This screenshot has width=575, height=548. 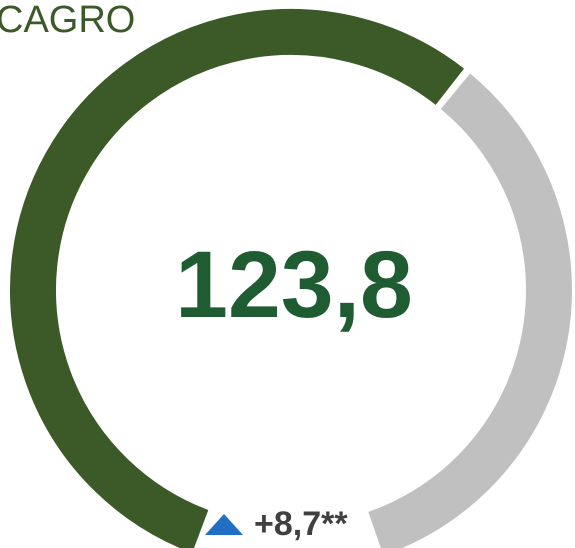 What do you see at coordinates (301, 524) in the screenshot?
I see `delta-label: +8,7**` at bounding box center [301, 524].